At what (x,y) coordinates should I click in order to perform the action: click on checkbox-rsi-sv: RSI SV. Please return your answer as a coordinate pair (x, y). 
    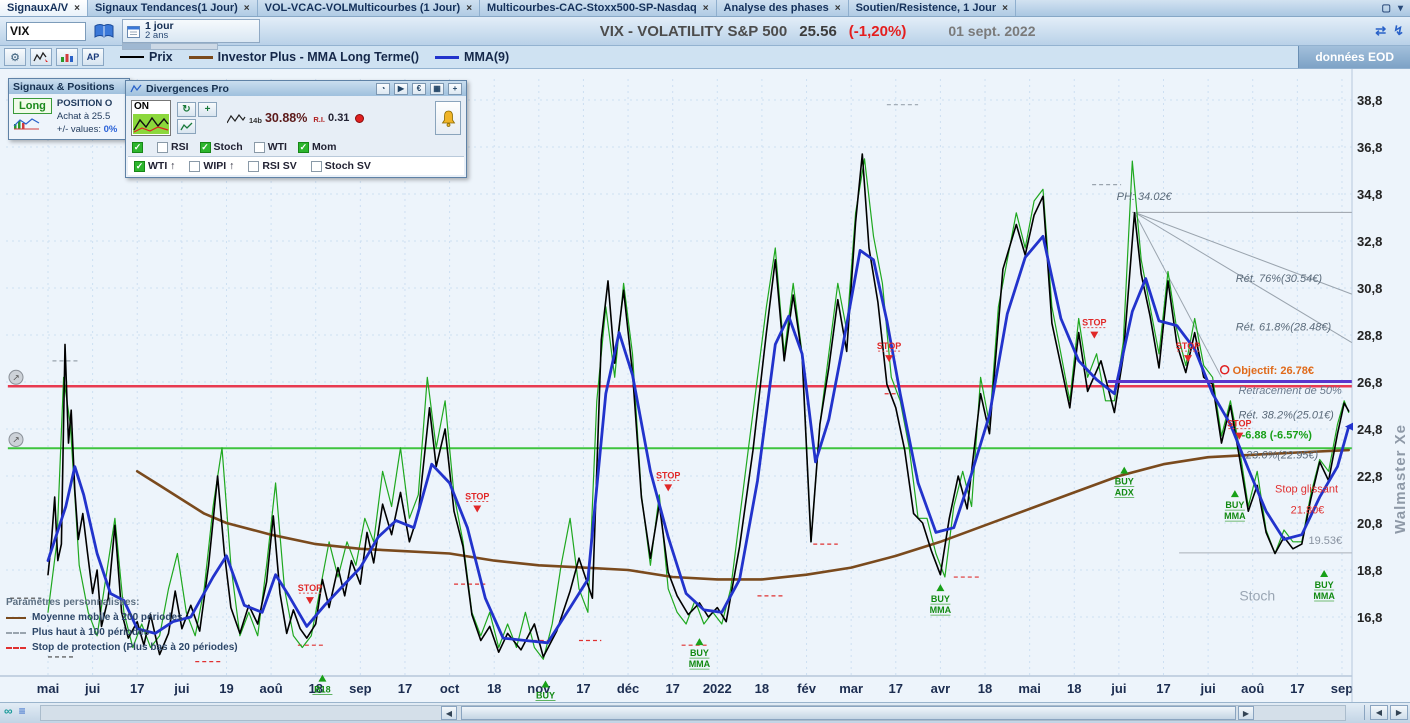
    Looking at the image, I should click on (272, 166).